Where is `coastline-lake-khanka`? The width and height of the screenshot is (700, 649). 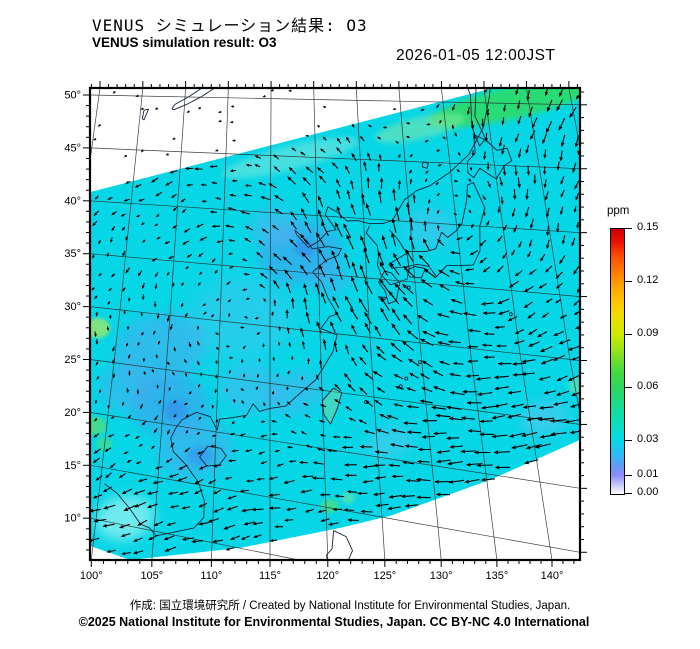 coastline-lake-khanka is located at coordinates (425, 165).